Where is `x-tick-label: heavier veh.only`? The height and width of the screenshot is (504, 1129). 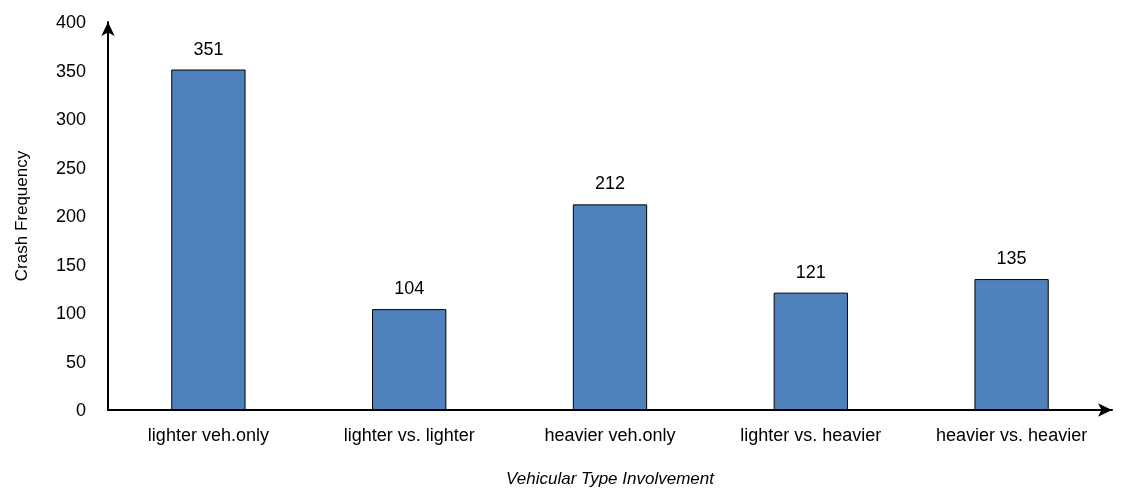
x-tick-label: heavier veh.only is located at coordinates (610, 435).